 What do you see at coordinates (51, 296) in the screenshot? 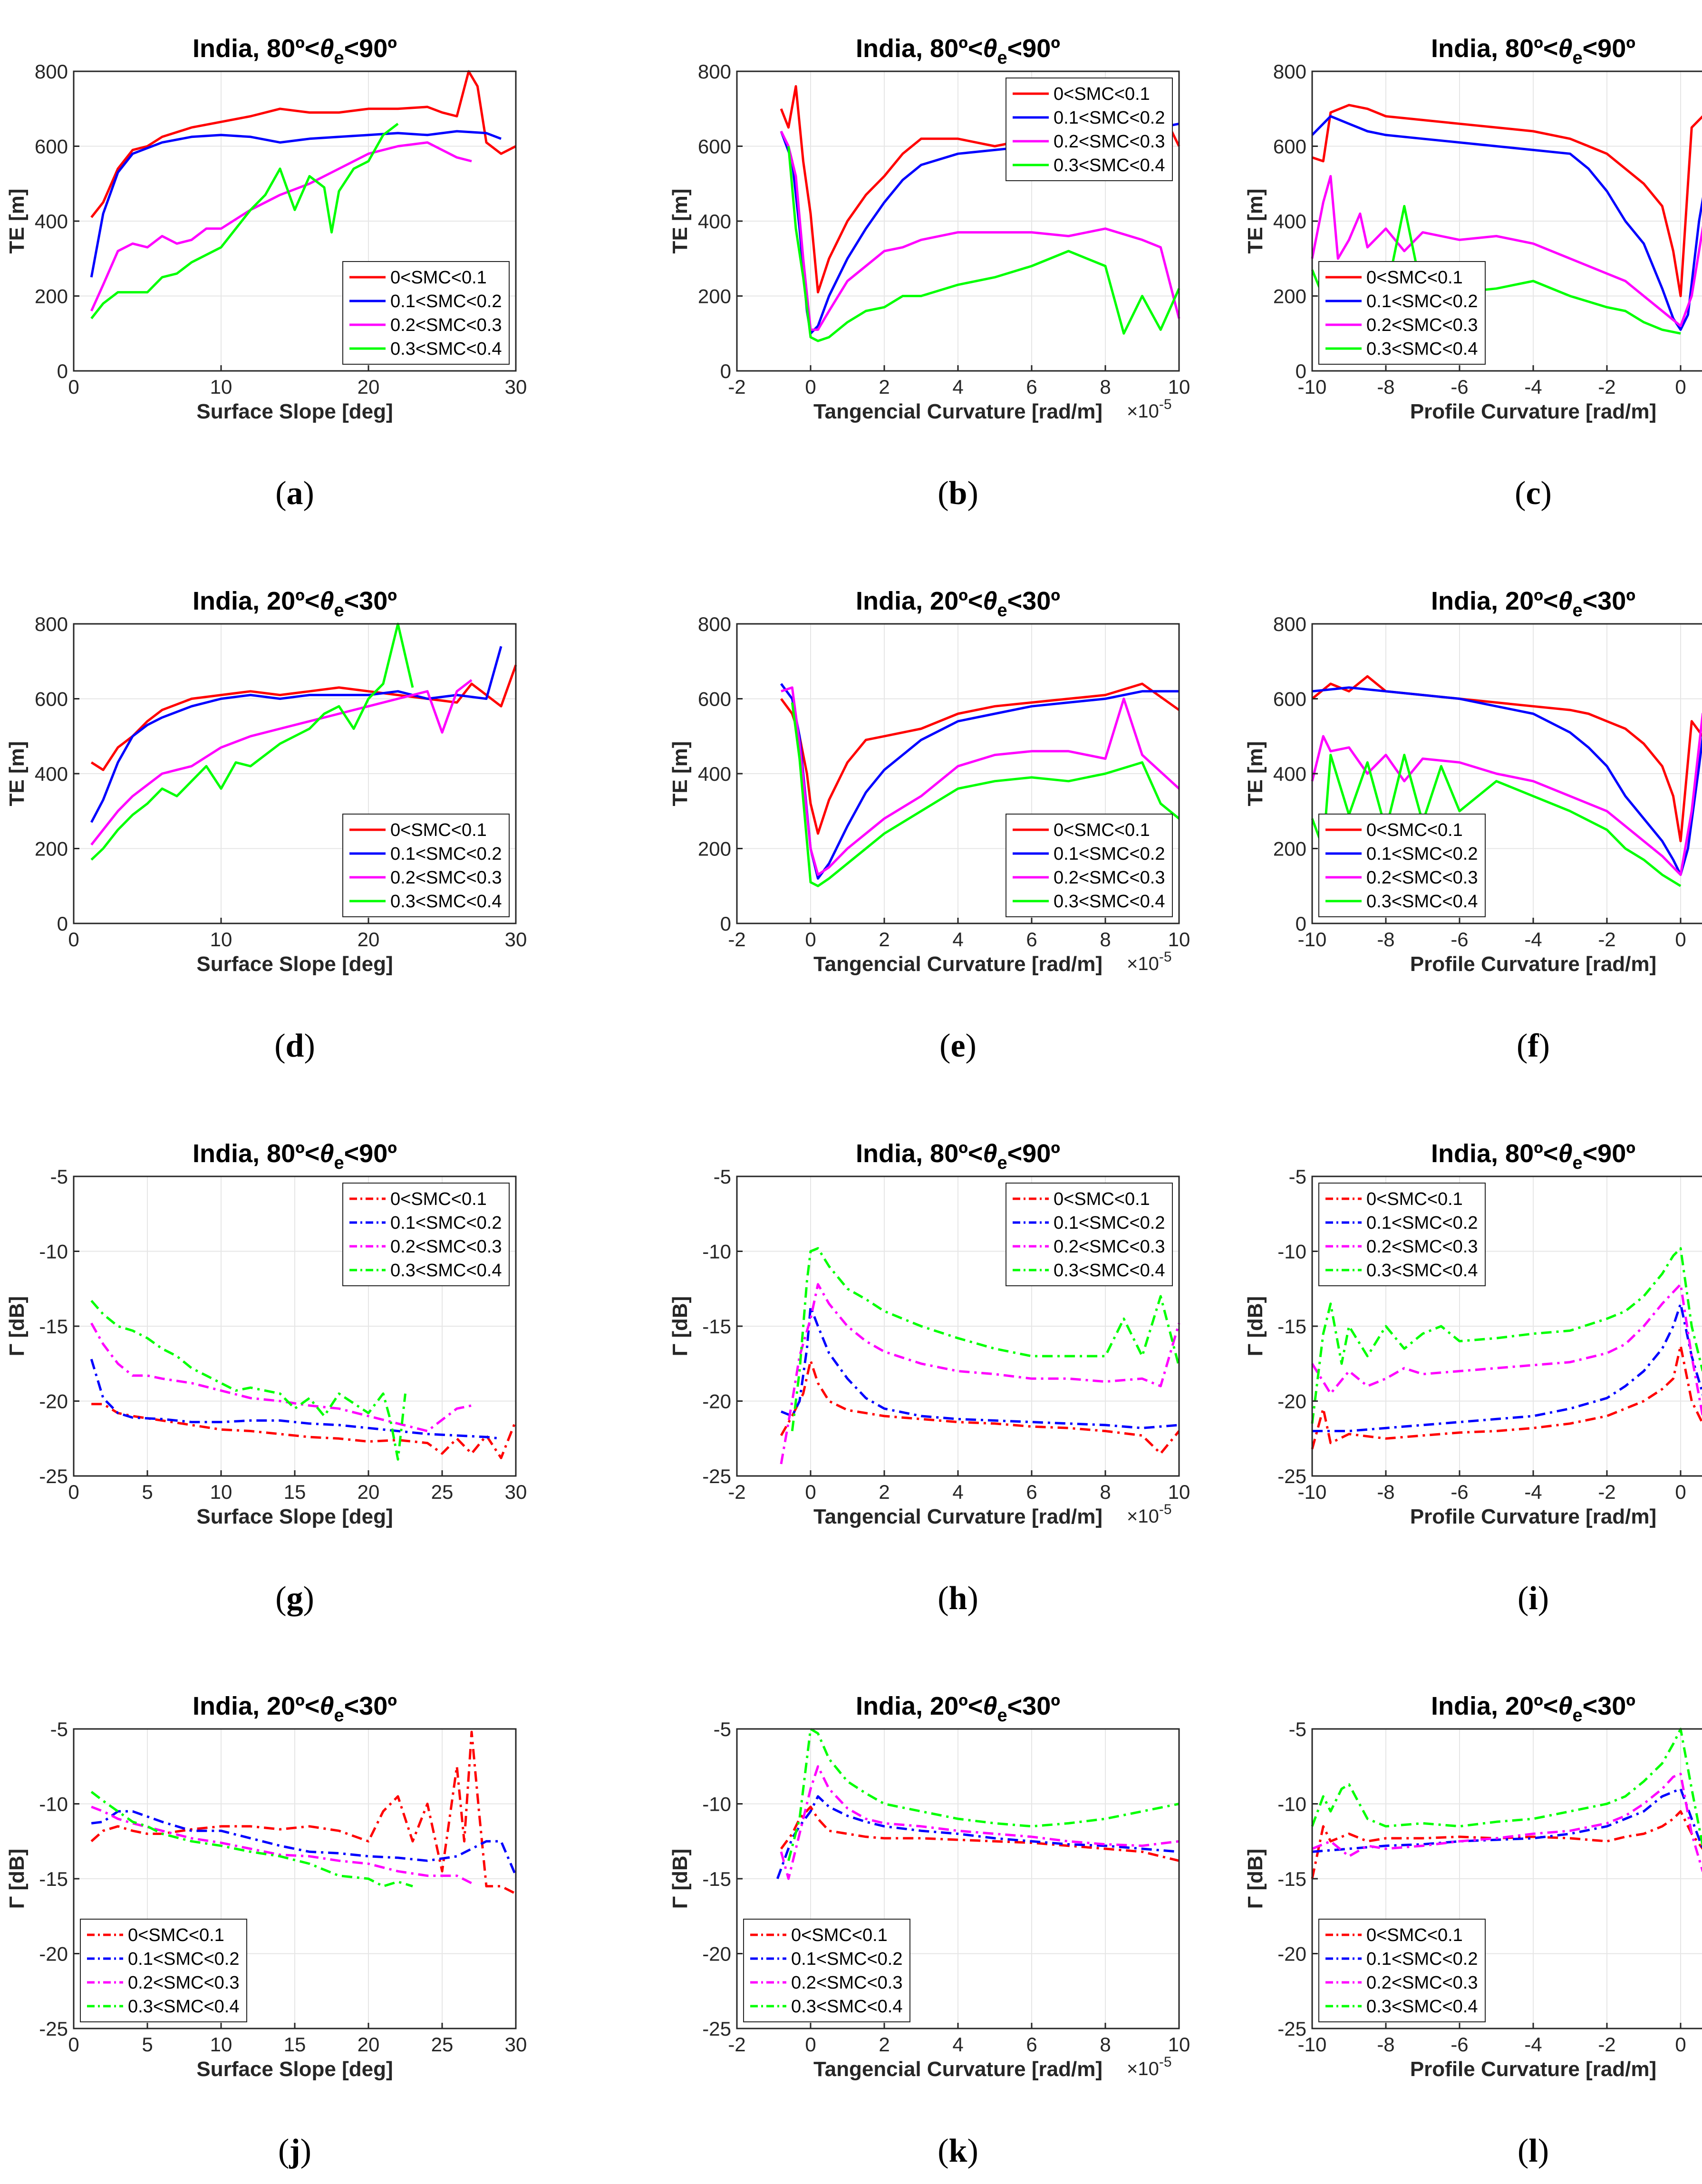
I see `y-tick-label: 200` at bounding box center [51, 296].